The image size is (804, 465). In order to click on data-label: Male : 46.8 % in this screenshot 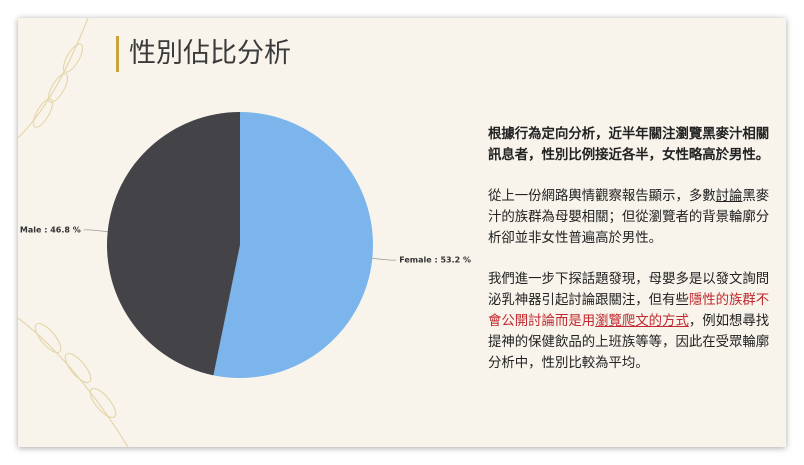, I will do `click(50, 229)`.